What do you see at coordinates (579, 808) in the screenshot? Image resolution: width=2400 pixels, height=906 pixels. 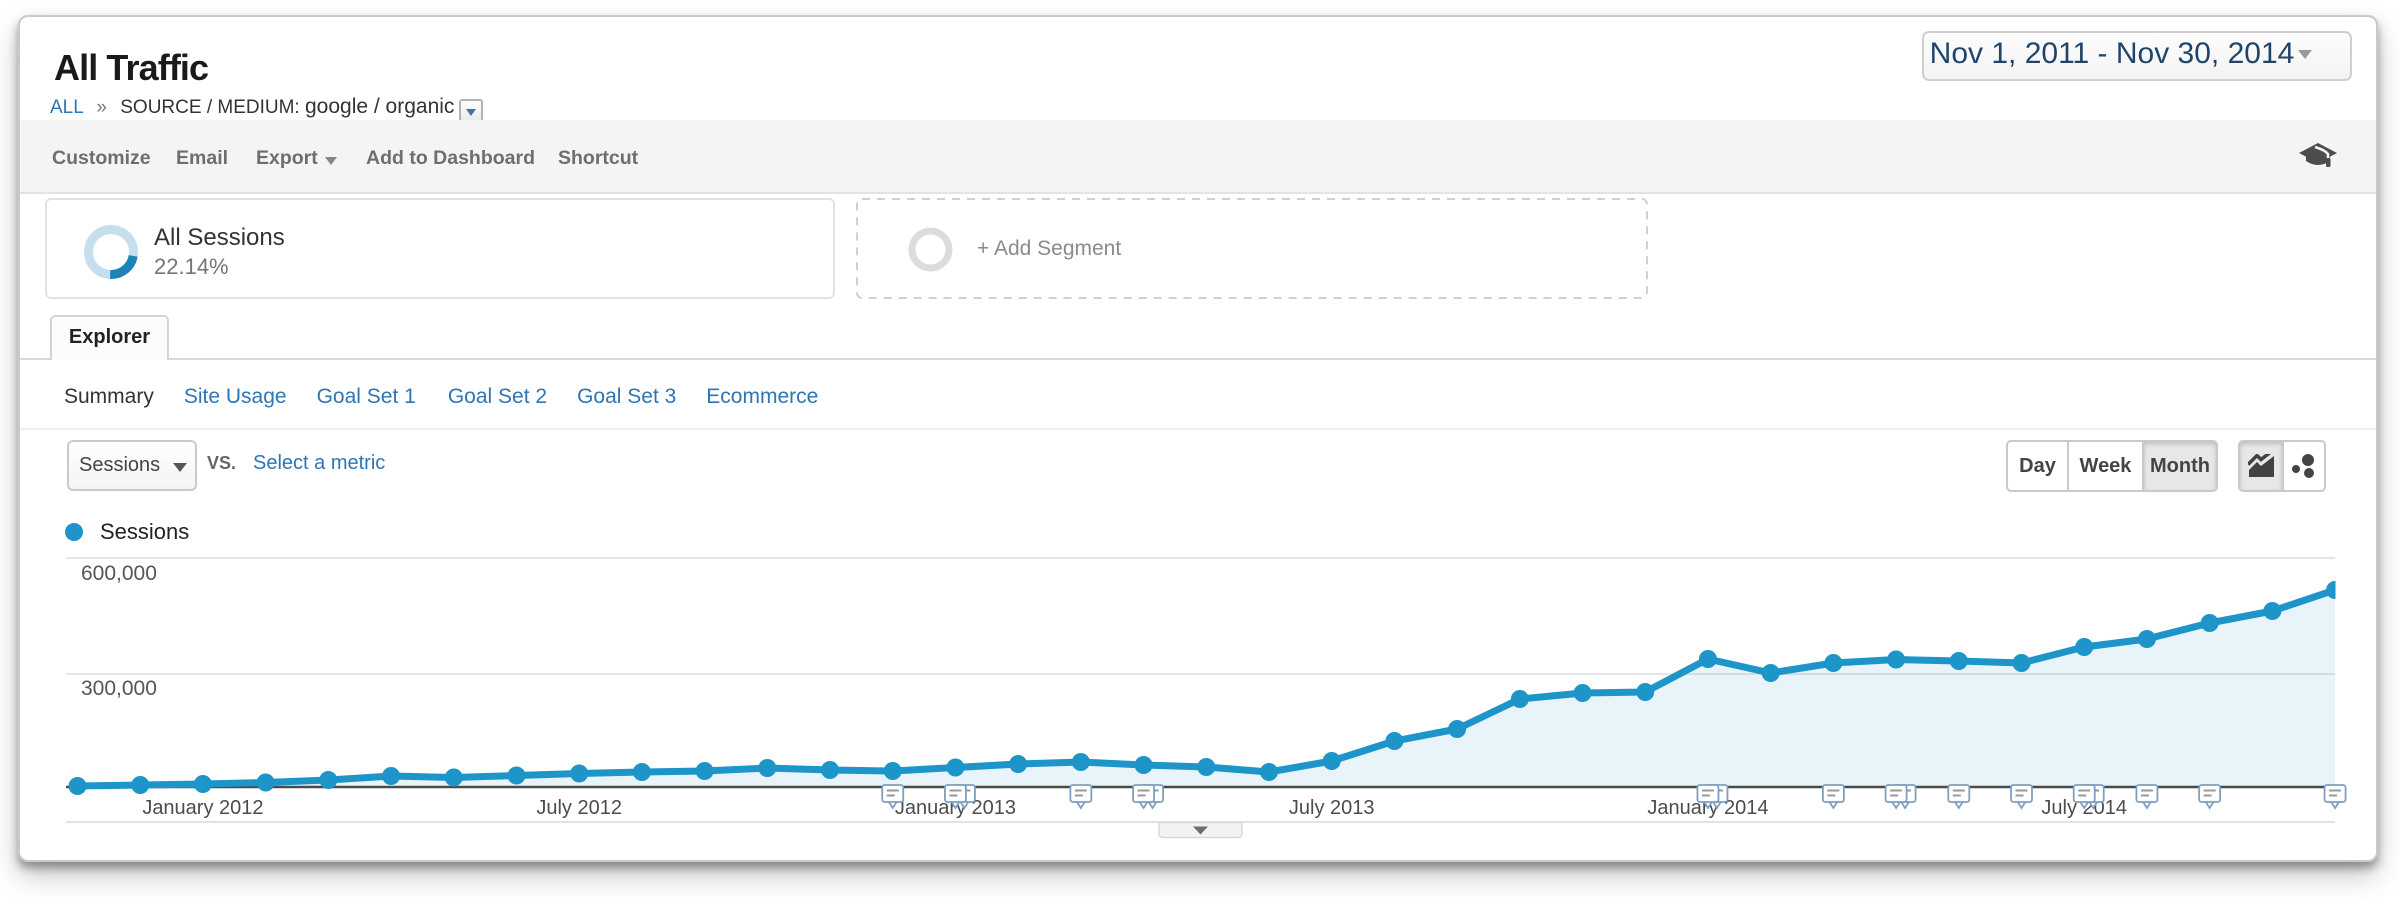 I see `svg-text: July 2012` at bounding box center [579, 808].